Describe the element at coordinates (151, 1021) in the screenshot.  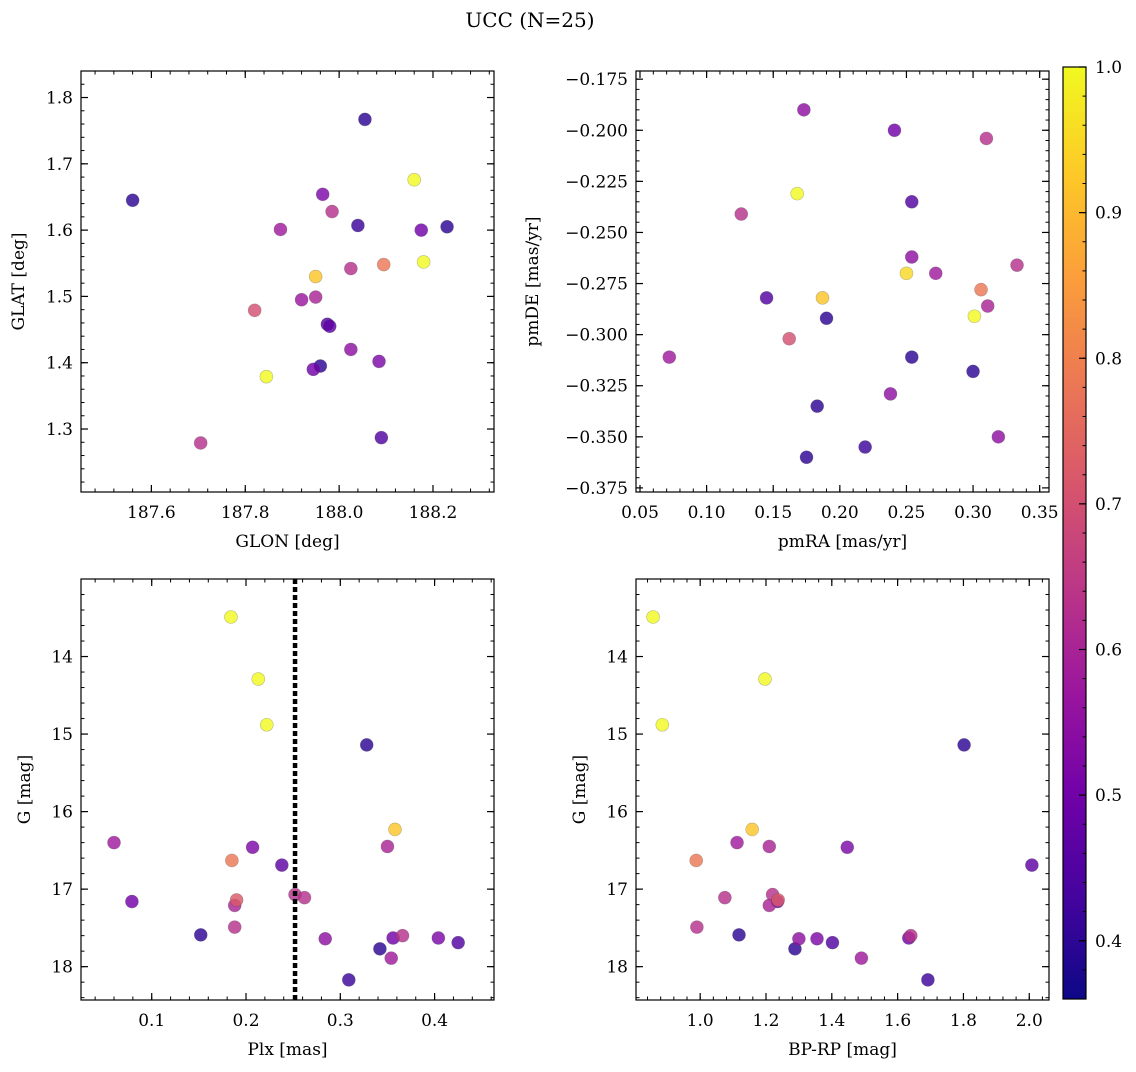
I see `x-tick-label: 0.1` at that location.